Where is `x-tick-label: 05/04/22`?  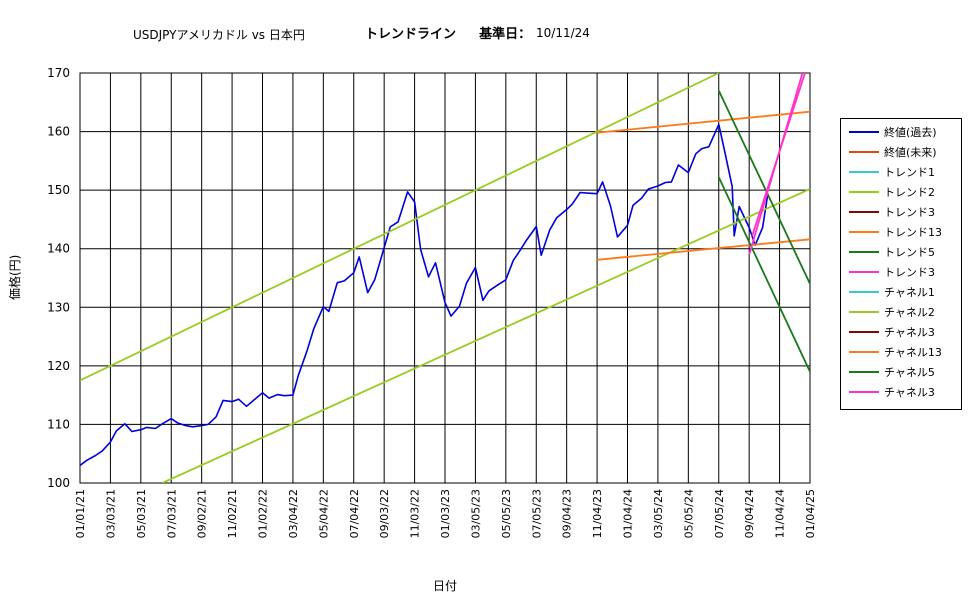
x-tick-label: 05/04/22 is located at coordinates (323, 513).